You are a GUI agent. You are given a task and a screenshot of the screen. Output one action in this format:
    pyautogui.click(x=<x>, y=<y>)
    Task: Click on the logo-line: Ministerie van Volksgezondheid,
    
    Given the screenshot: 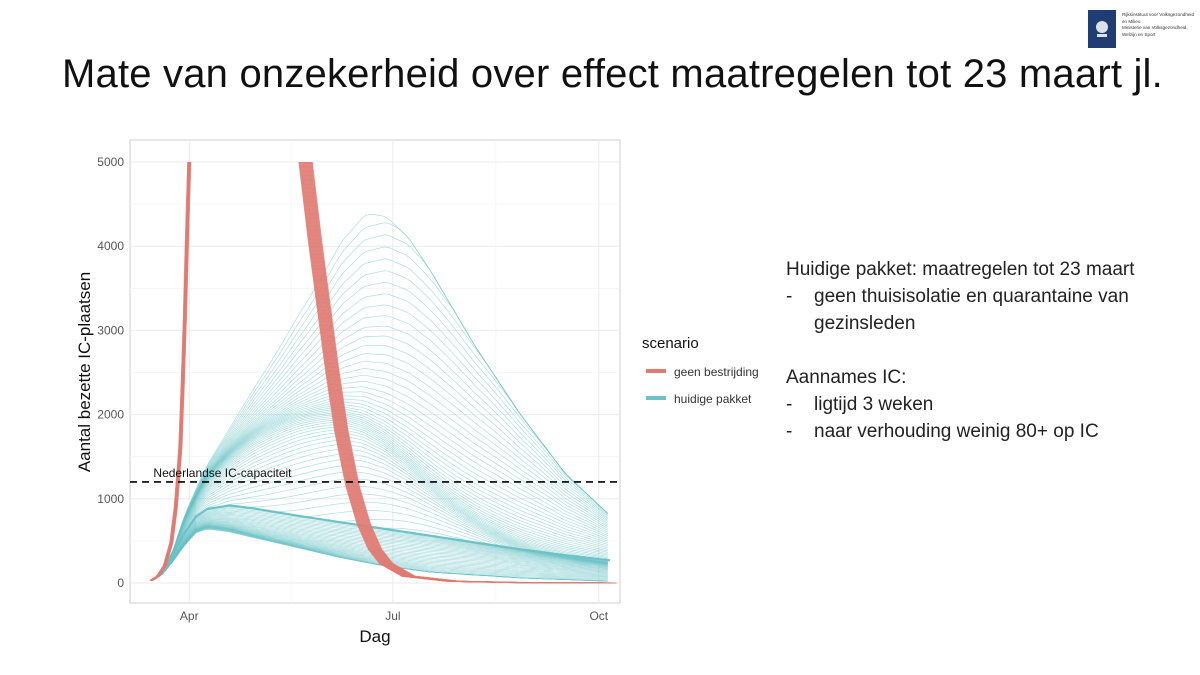 What is the action you would take?
    pyautogui.click(x=1155, y=28)
    